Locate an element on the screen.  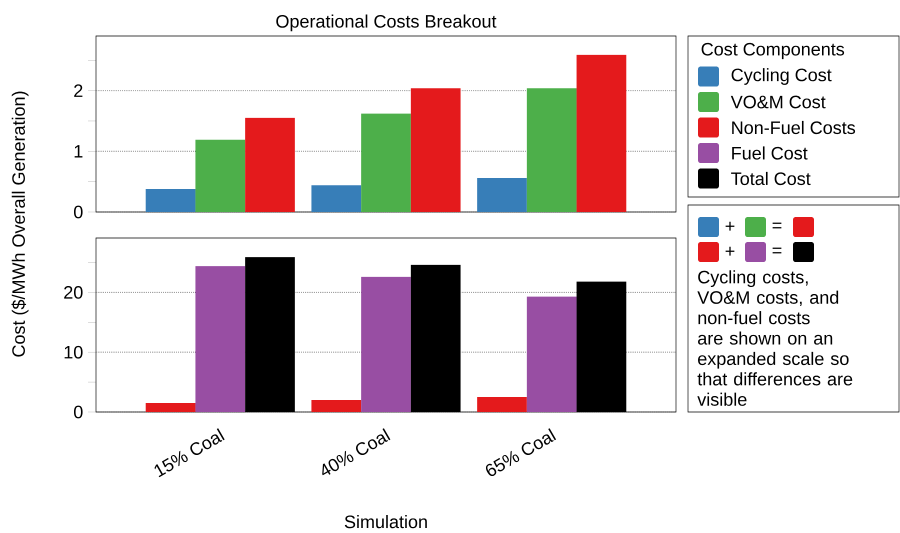
text: Cycling costs, VO&M costs, and non-fuel costs are shown on an expanded scale so that differences are visible is located at coordinates (774, 338).